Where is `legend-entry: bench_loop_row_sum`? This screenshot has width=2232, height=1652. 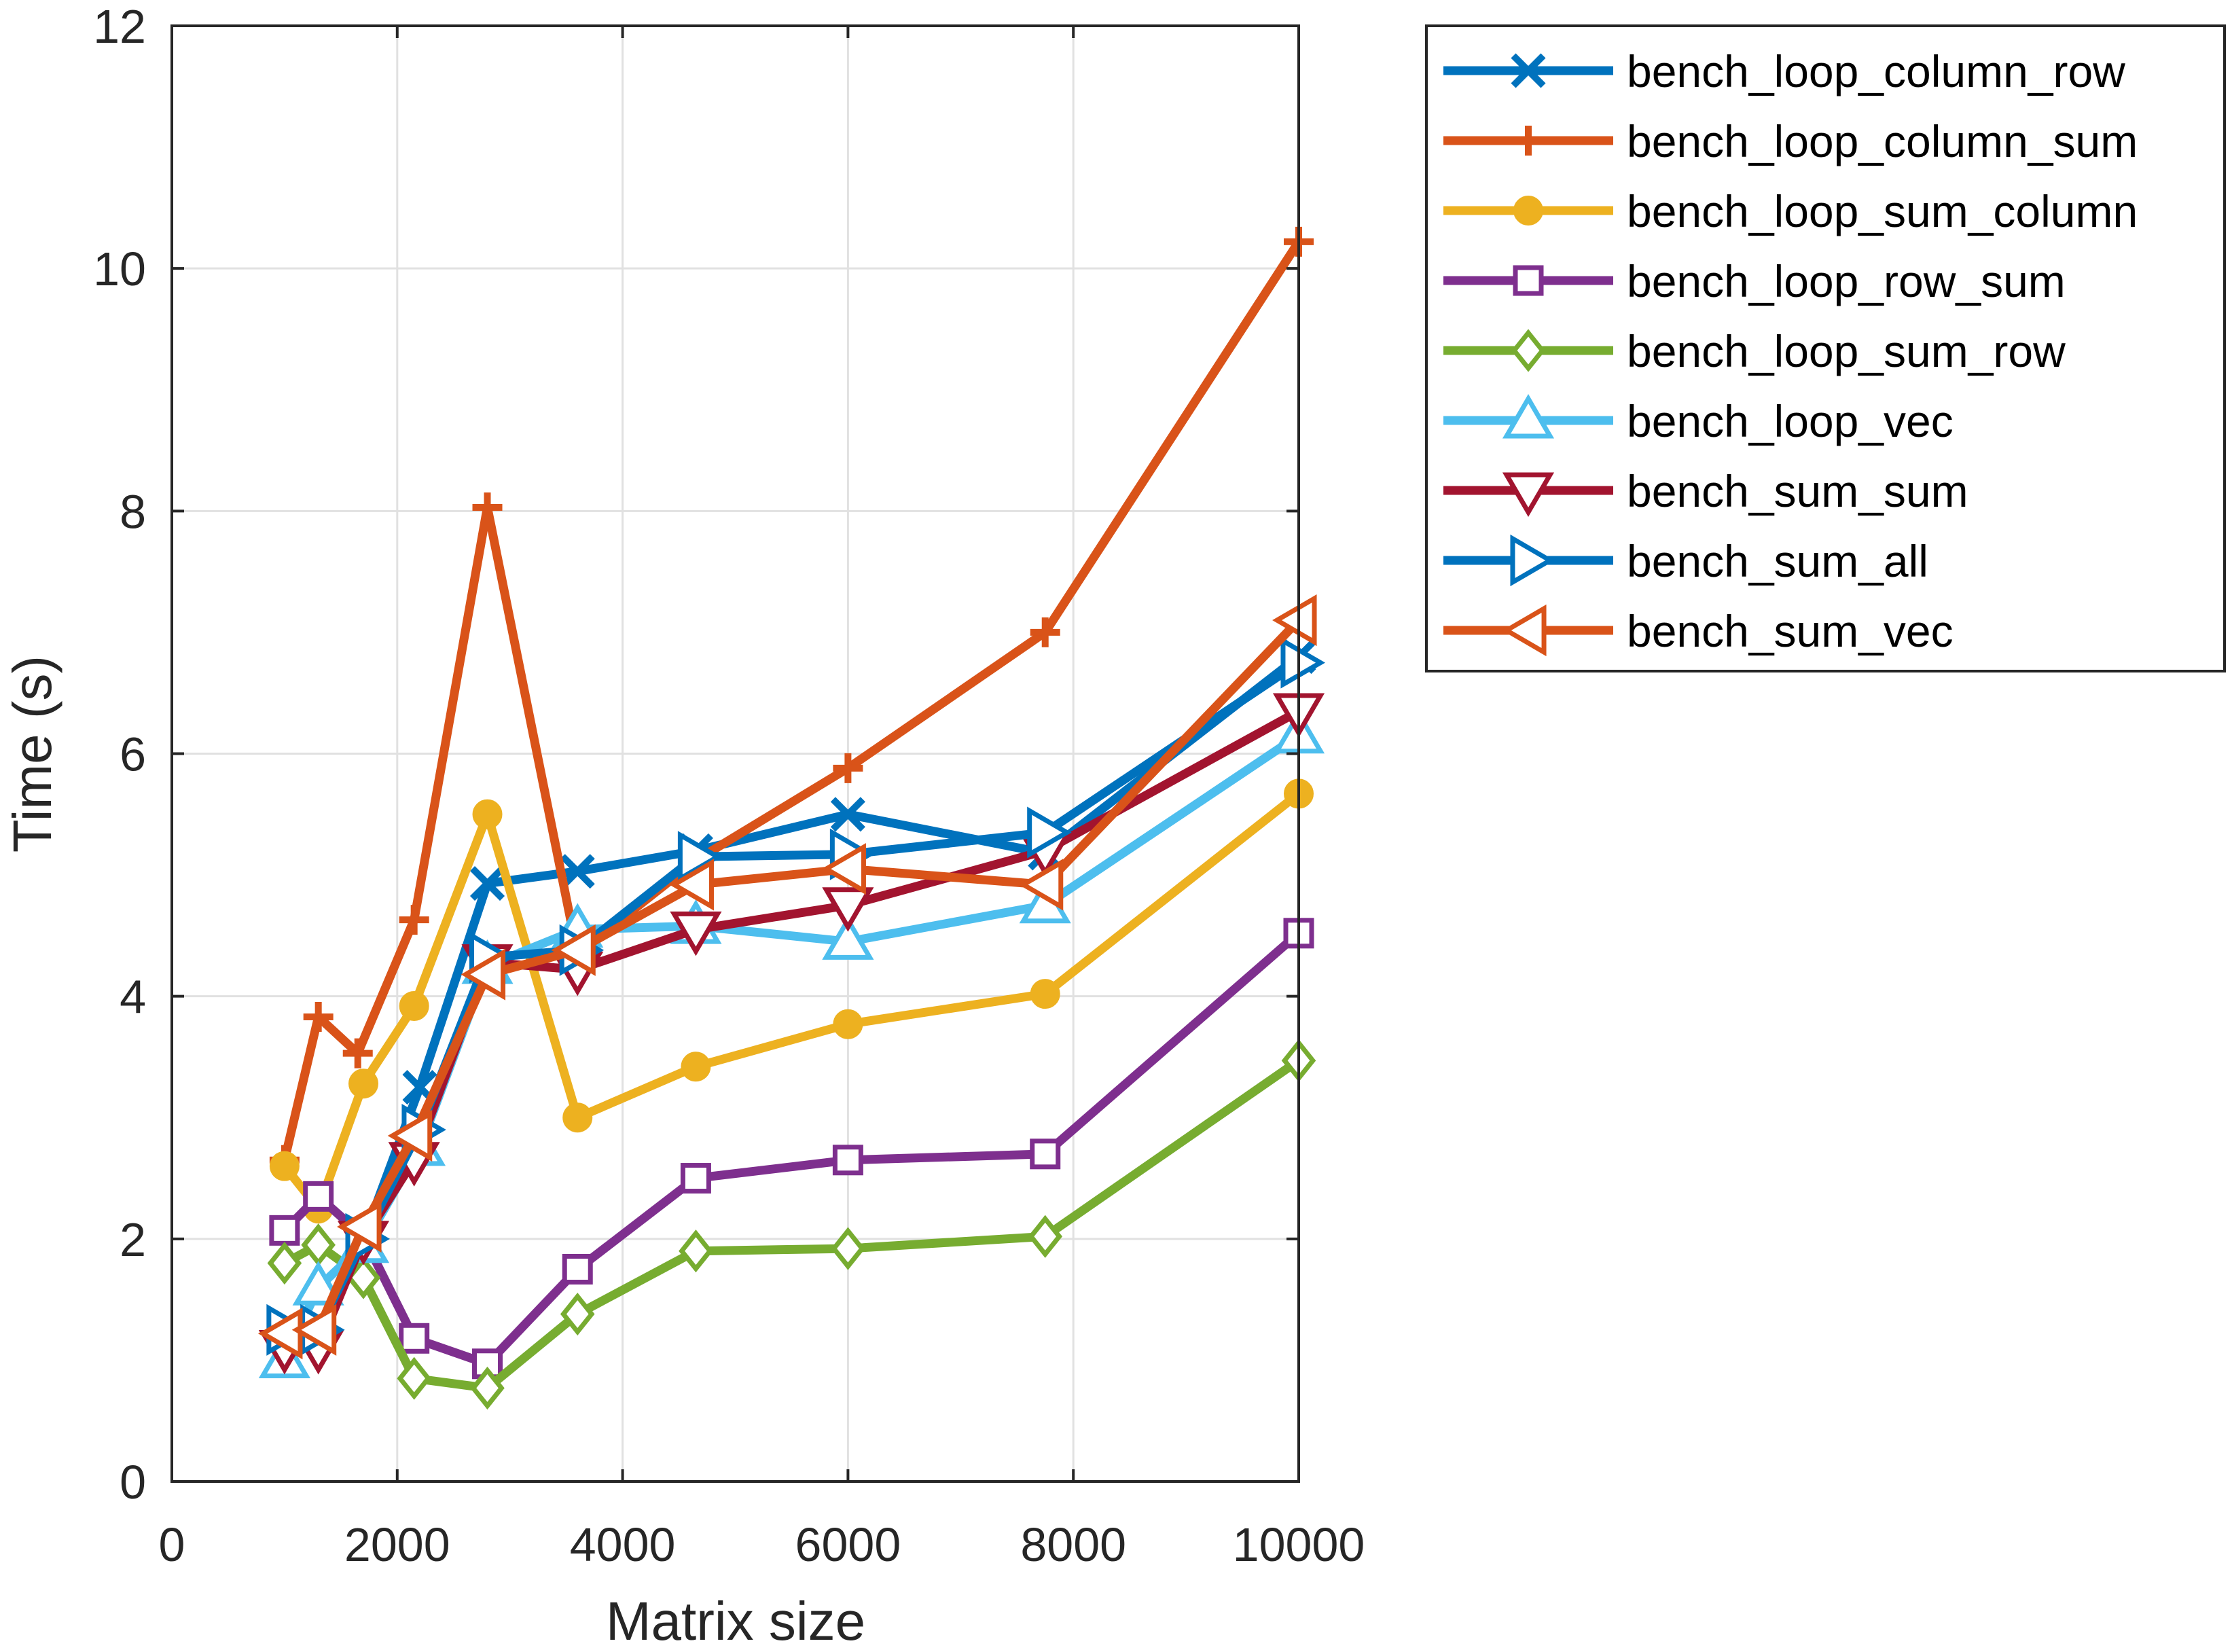 legend-entry: bench_loop_row_sum is located at coordinates (1754, 281).